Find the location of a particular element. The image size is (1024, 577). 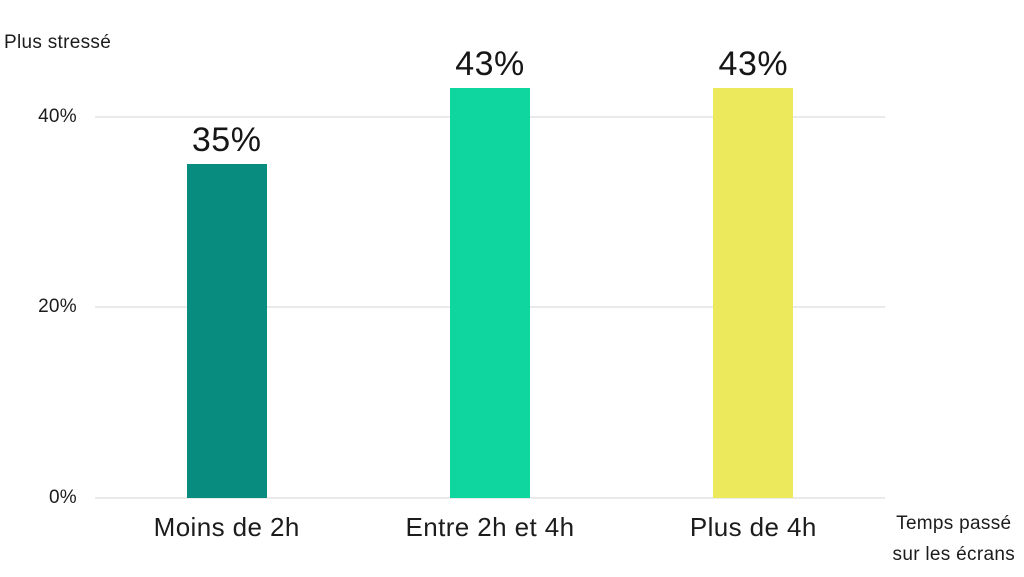

y-axis-ticks: 0% 20% 40% is located at coordinates (38, 288).